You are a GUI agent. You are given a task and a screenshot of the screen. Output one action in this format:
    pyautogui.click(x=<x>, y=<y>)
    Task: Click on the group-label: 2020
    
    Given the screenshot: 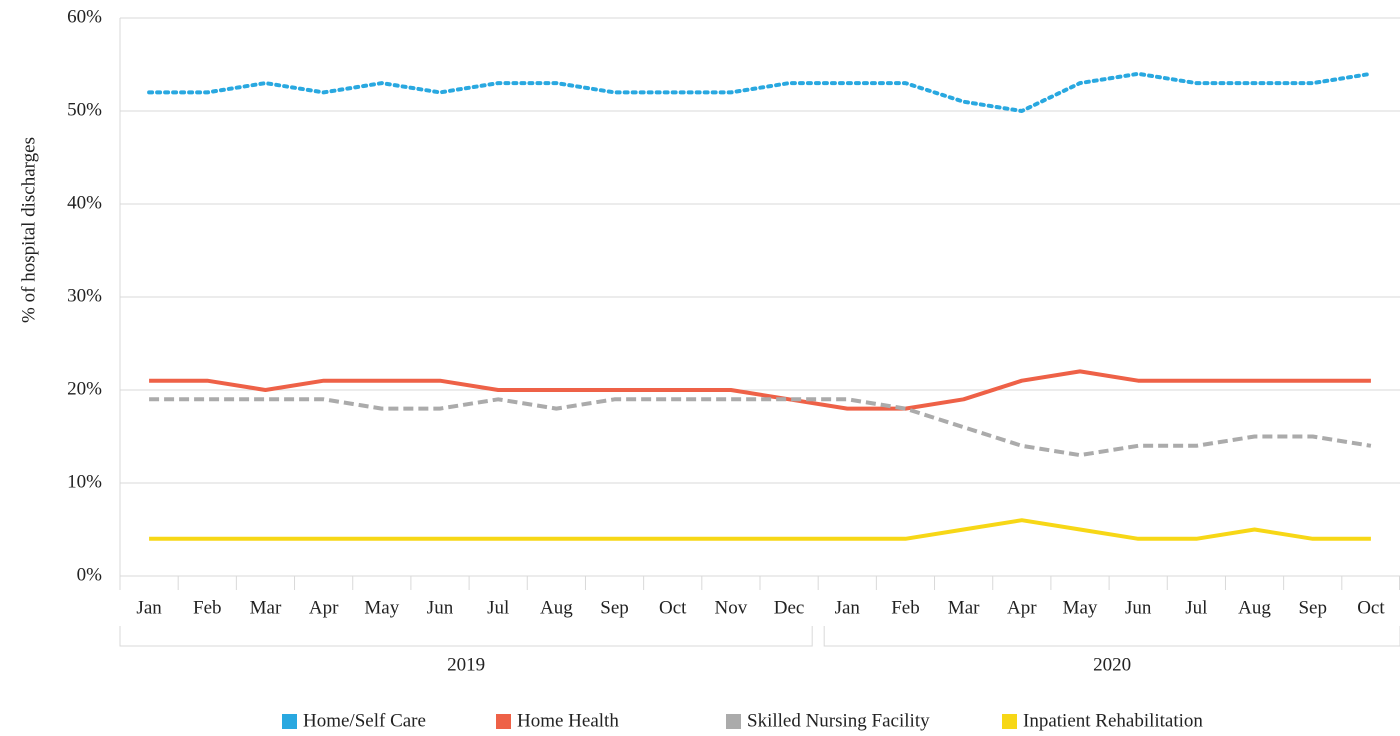 What is the action you would take?
    pyautogui.click(x=1112, y=664)
    